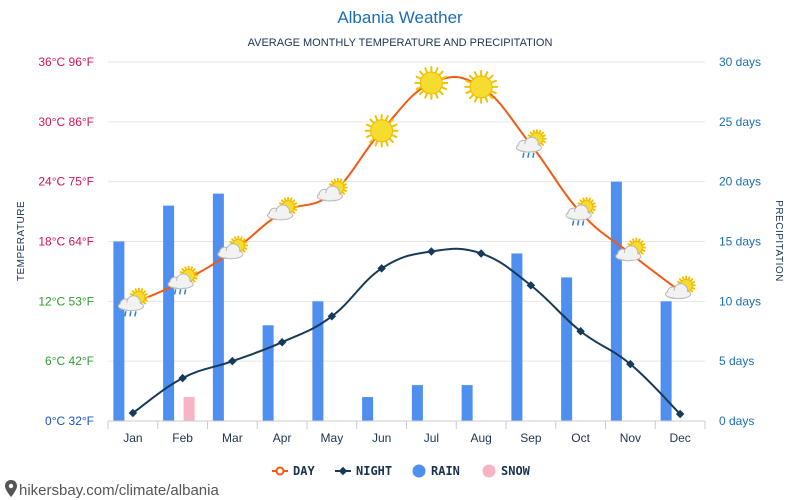 The width and height of the screenshot is (800, 500). I want to click on precipitation-axis-title: PRECIPITATION, so click(778, 241).